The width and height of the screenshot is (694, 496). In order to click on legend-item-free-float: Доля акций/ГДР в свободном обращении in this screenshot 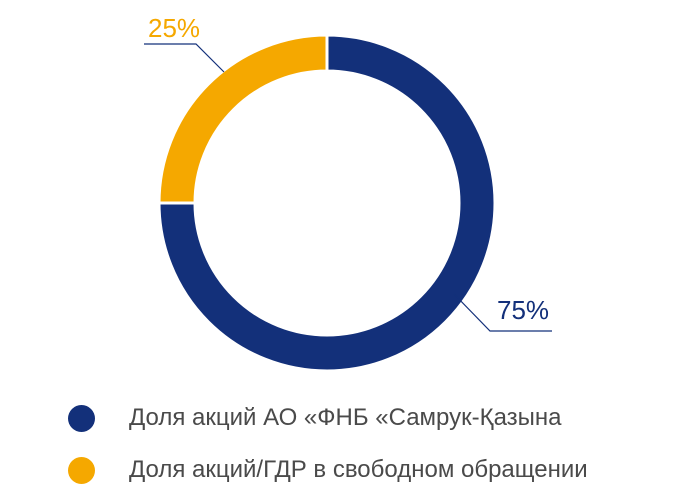, I will do `click(328, 470)`.